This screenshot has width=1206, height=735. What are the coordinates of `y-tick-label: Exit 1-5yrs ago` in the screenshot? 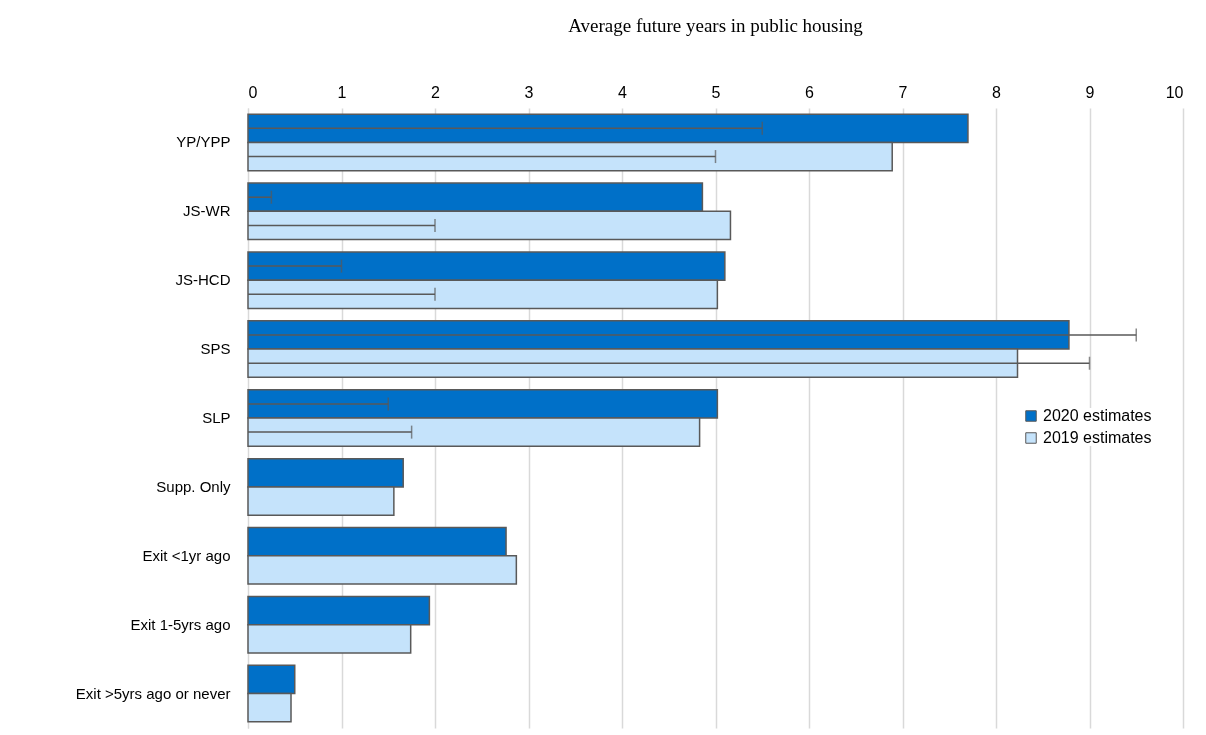 It's located at (180, 624).